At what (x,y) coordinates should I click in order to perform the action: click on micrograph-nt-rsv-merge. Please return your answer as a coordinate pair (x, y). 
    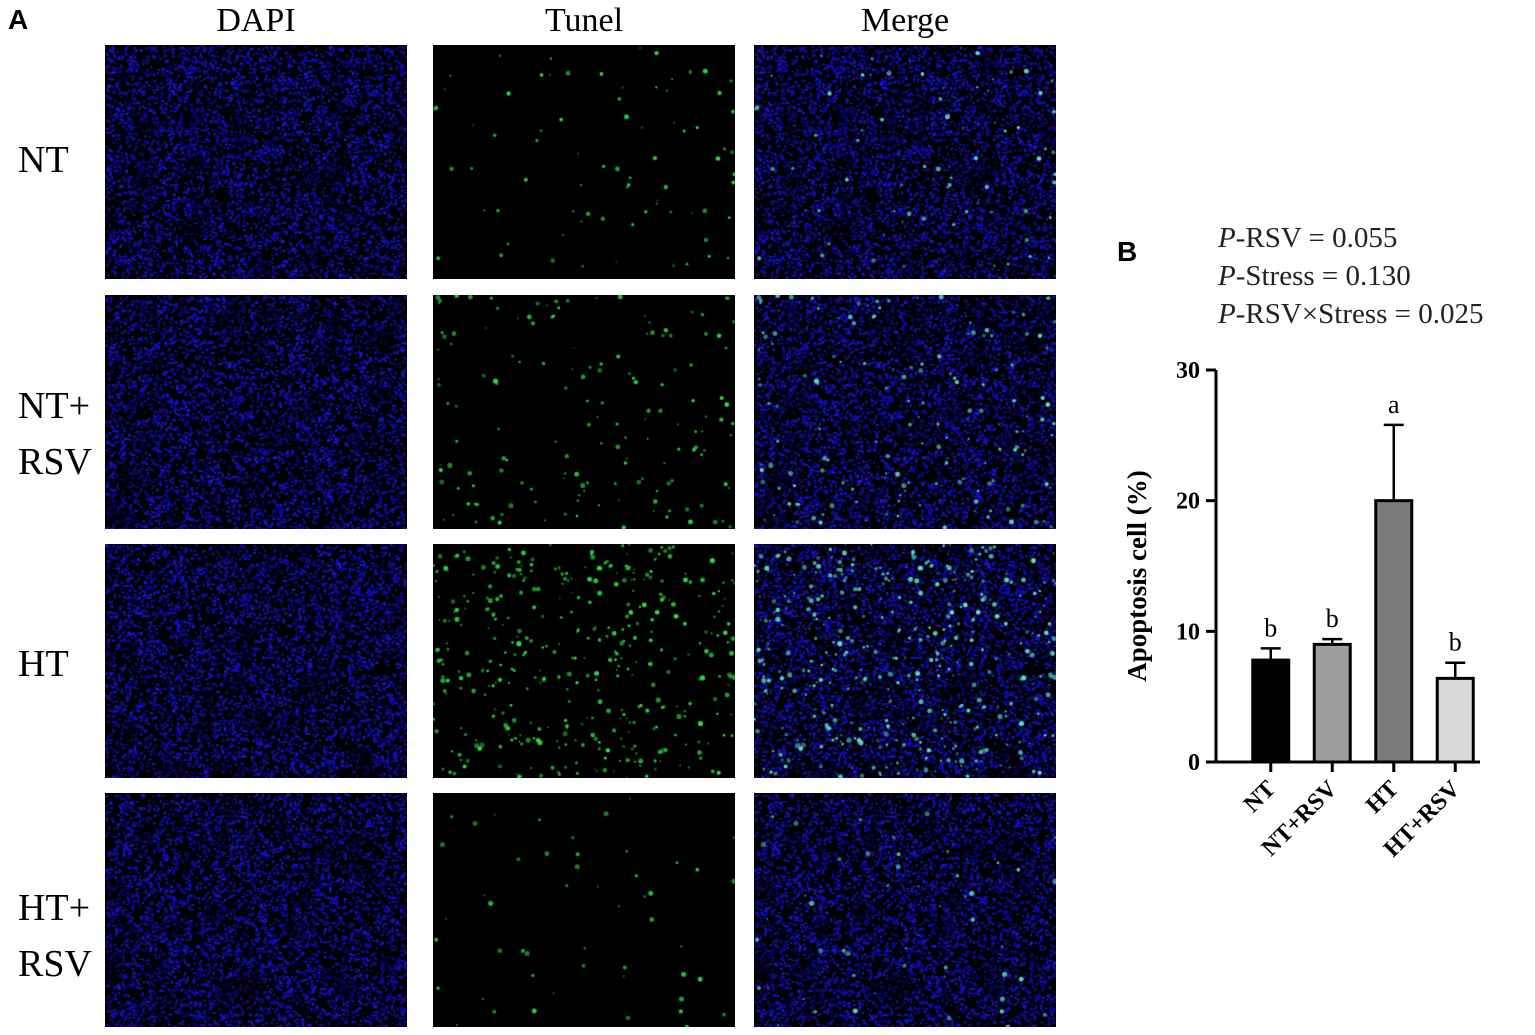
    Looking at the image, I should click on (905, 412).